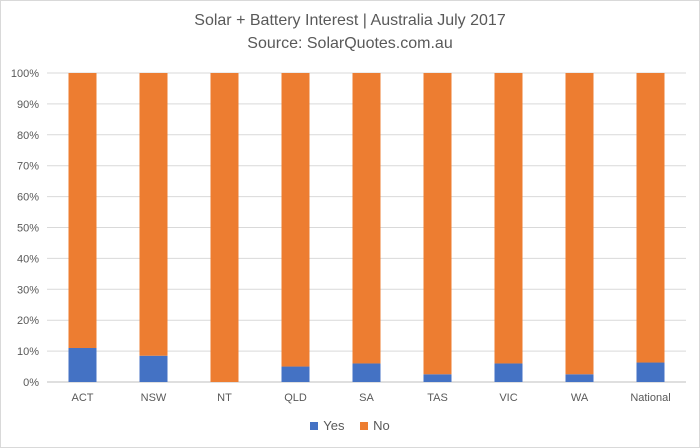 This screenshot has height=448, width=700. Describe the element at coordinates (154, 398) in the screenshot. I see `x-tick-label: NSW` at that location.